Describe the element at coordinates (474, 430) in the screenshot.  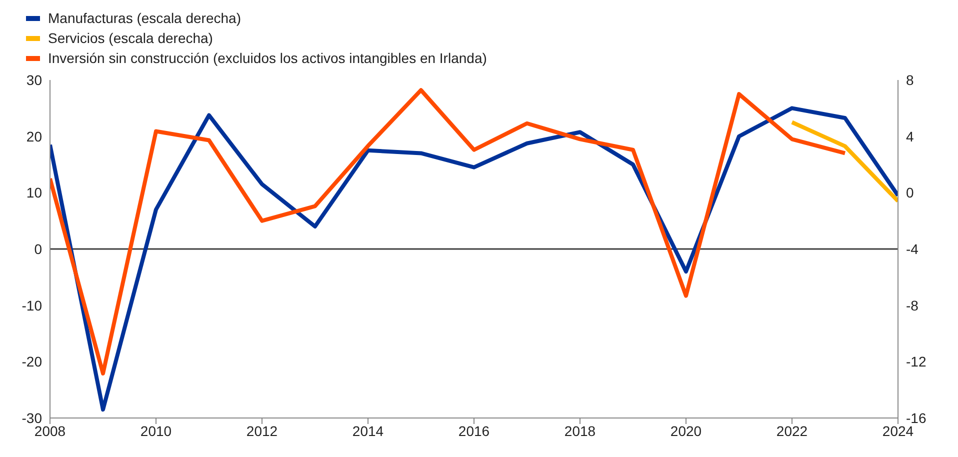
I see `x-tick-label: 2016` at that location.